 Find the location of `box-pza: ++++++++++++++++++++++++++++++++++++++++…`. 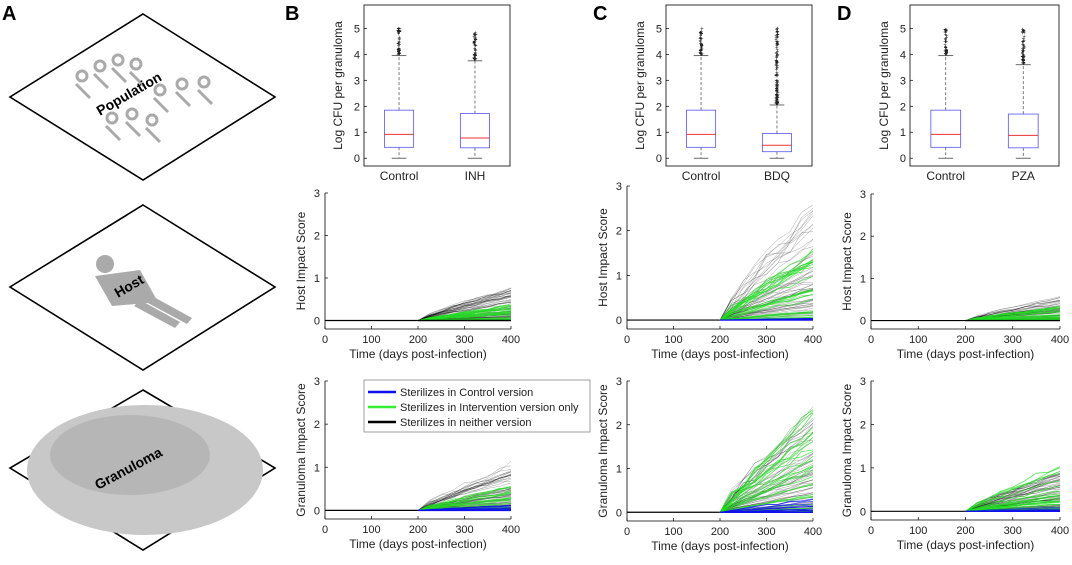

box-pza: ++++++++++++++++++++++++++++++++++++++++… is located at coordinates (1023, 93).